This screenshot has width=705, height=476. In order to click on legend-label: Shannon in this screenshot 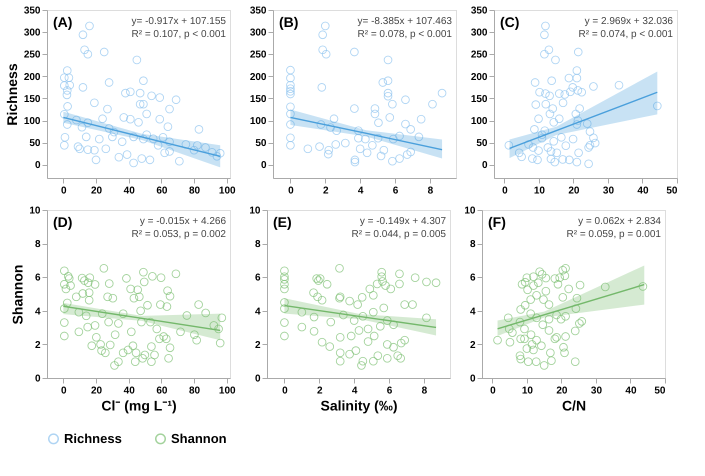, I will do `click(199, 438)`.